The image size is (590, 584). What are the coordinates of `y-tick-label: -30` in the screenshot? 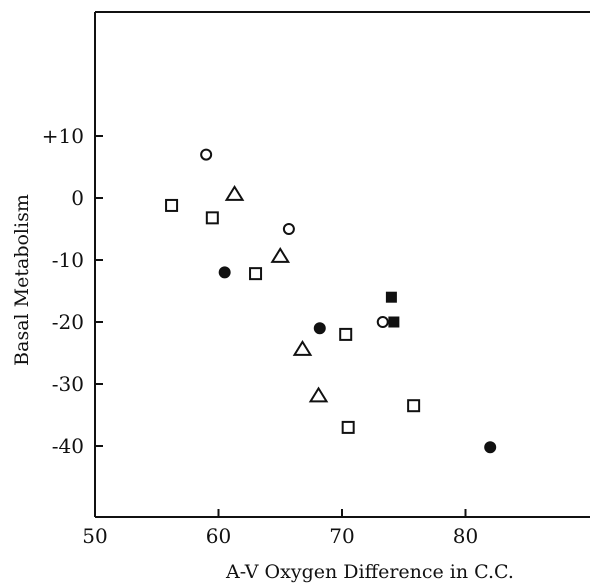 It's located at (68, 384).